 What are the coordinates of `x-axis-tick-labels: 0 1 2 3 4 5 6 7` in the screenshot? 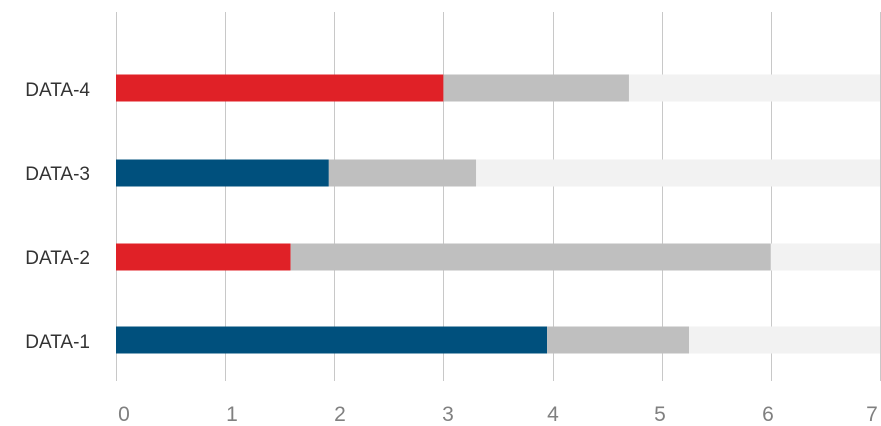 It's located at (498, 414).